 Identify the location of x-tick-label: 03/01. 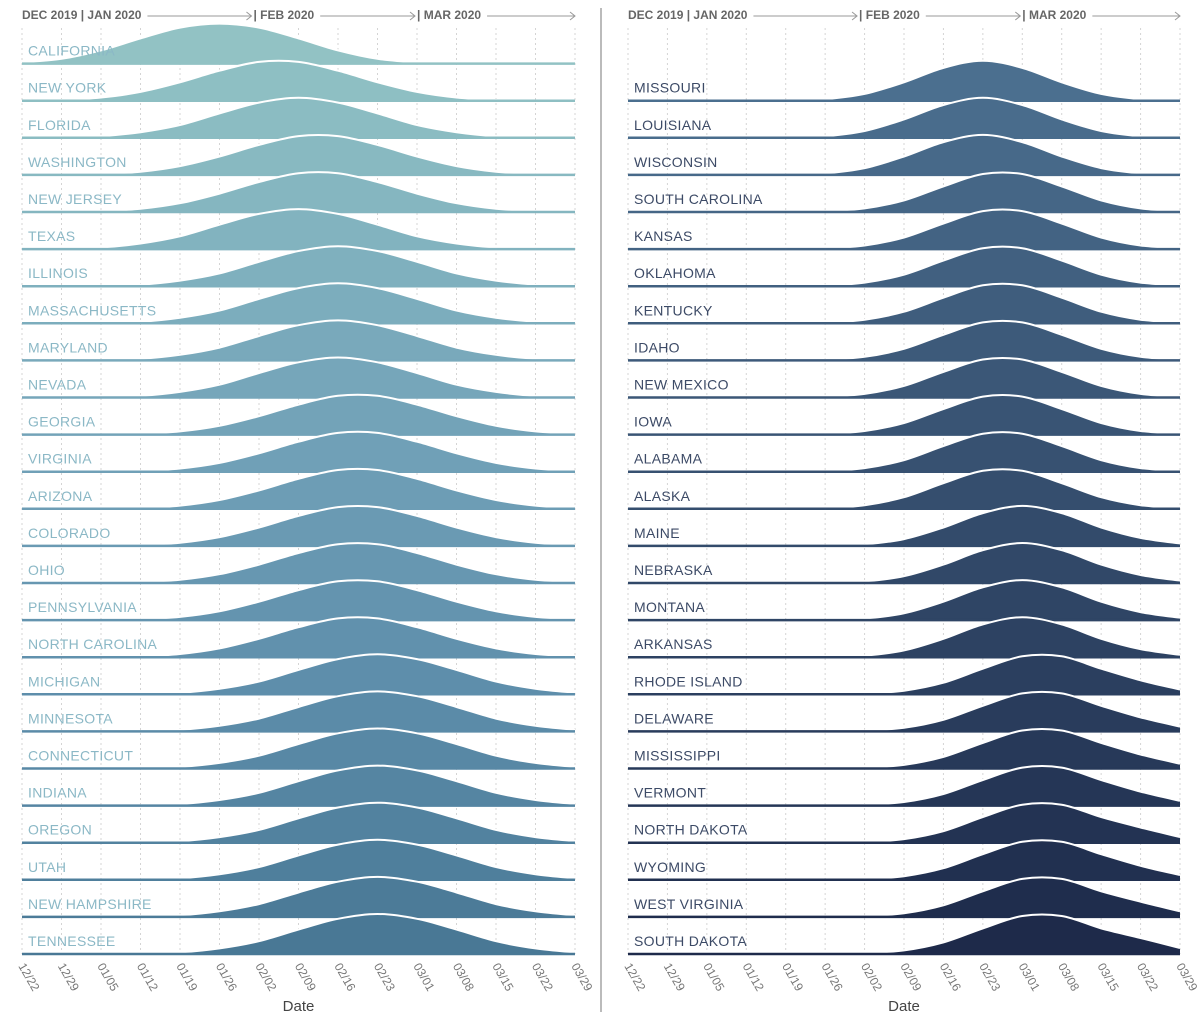
(423, 977).